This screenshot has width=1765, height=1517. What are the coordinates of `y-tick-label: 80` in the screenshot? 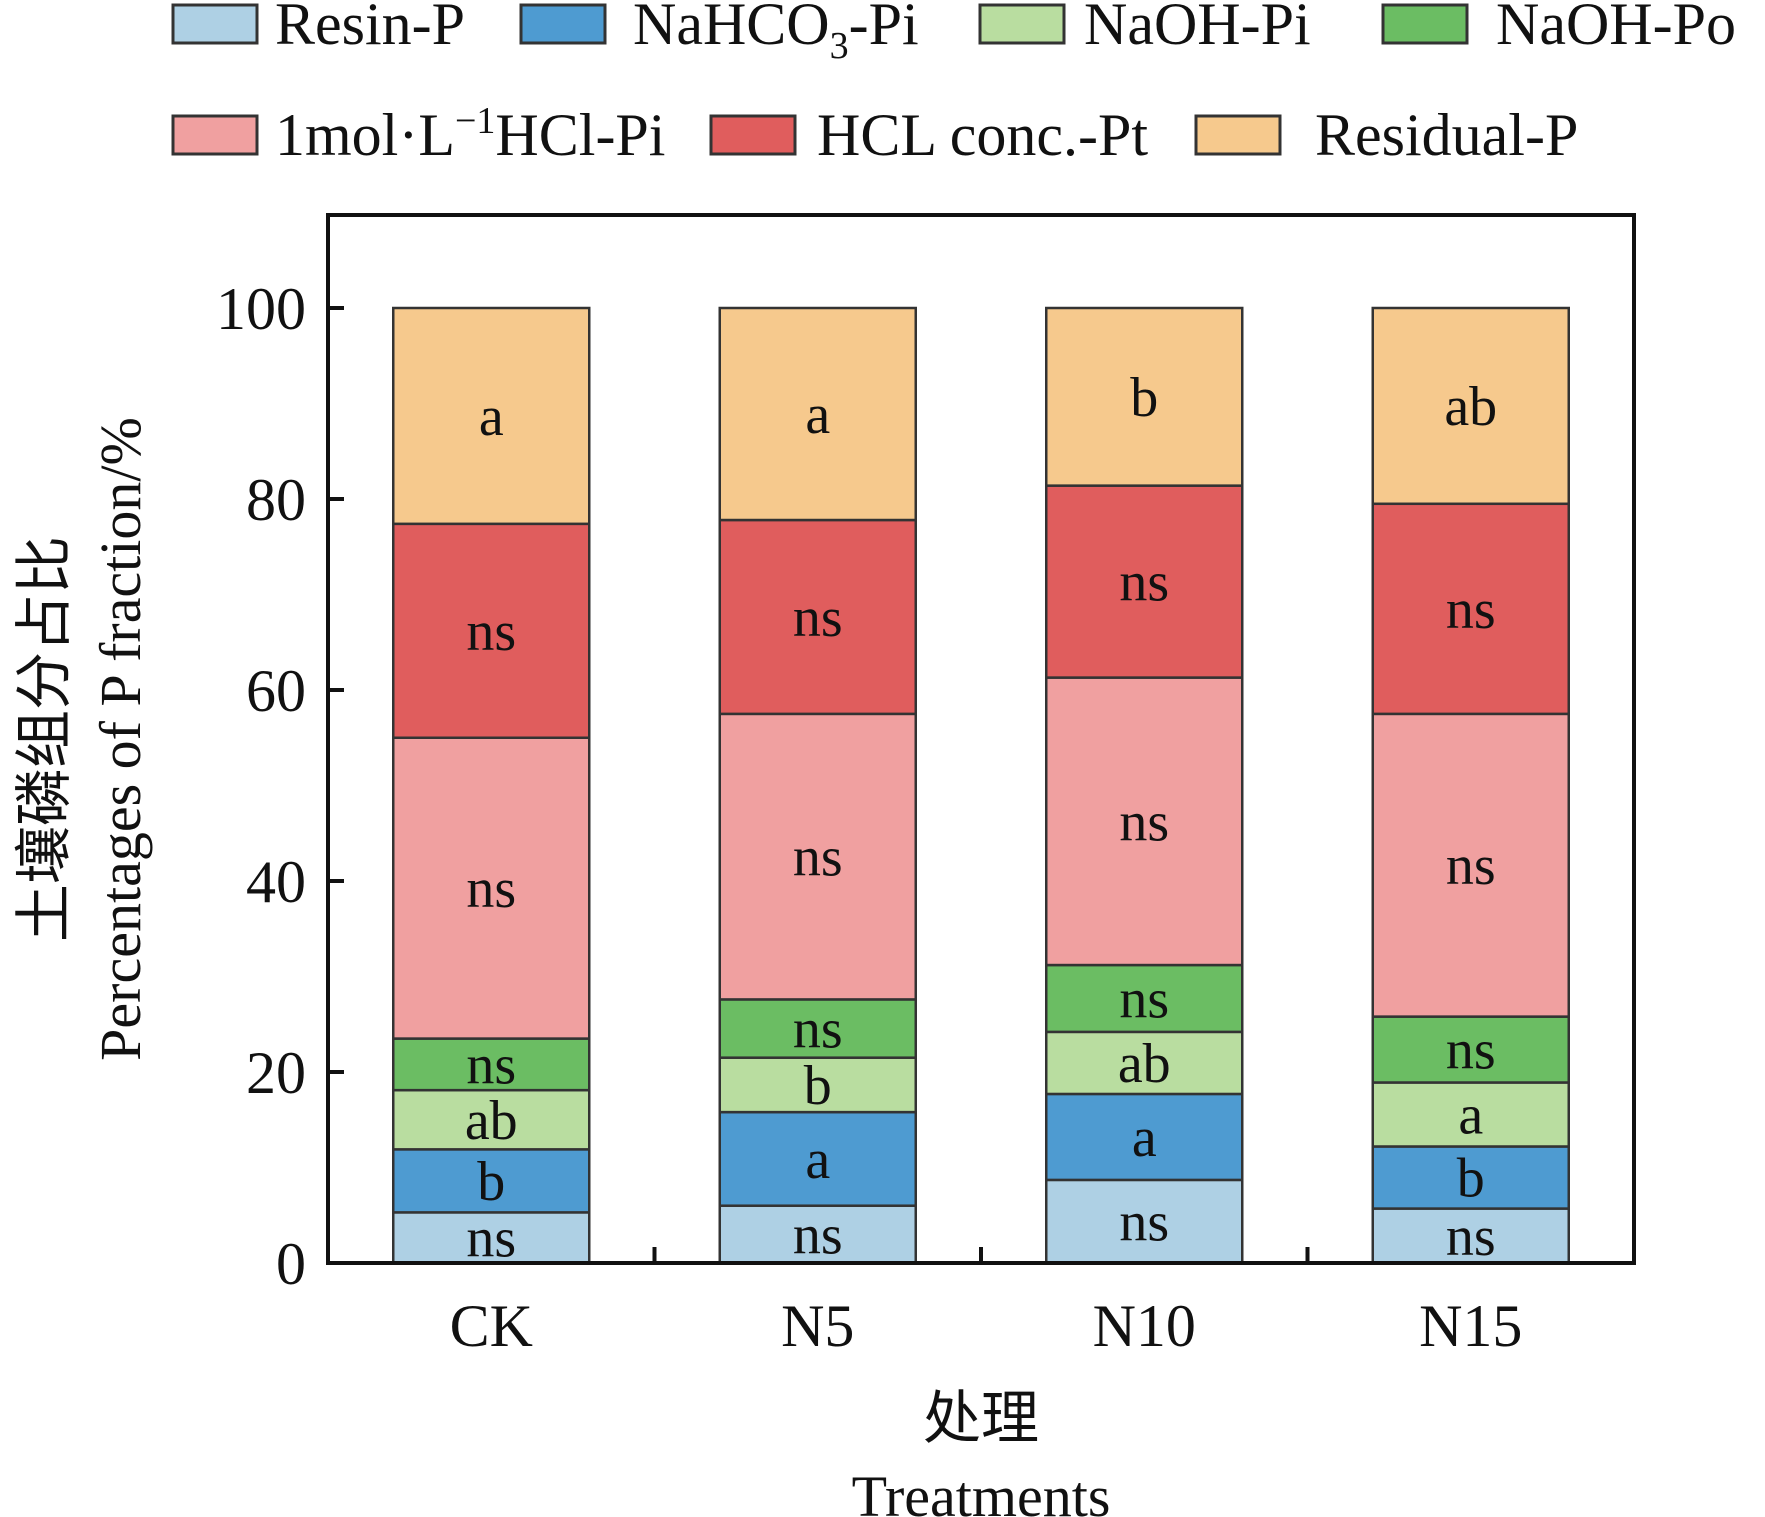 It's located at (276, 500).